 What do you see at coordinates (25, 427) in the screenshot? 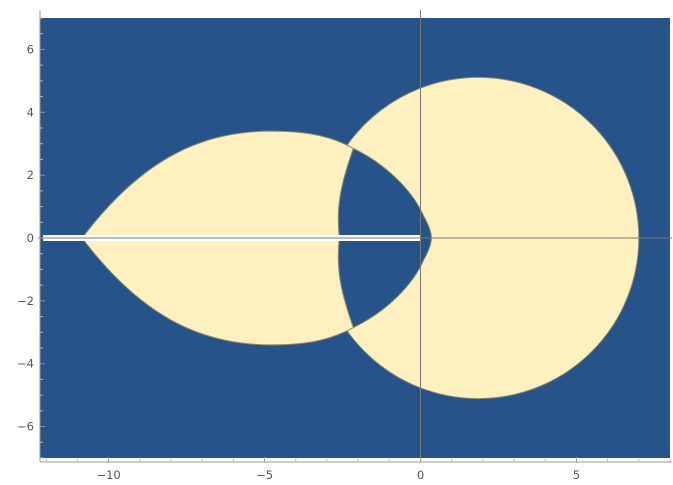
I see `y-tick-label: −6` at bounding box center [25, 427].